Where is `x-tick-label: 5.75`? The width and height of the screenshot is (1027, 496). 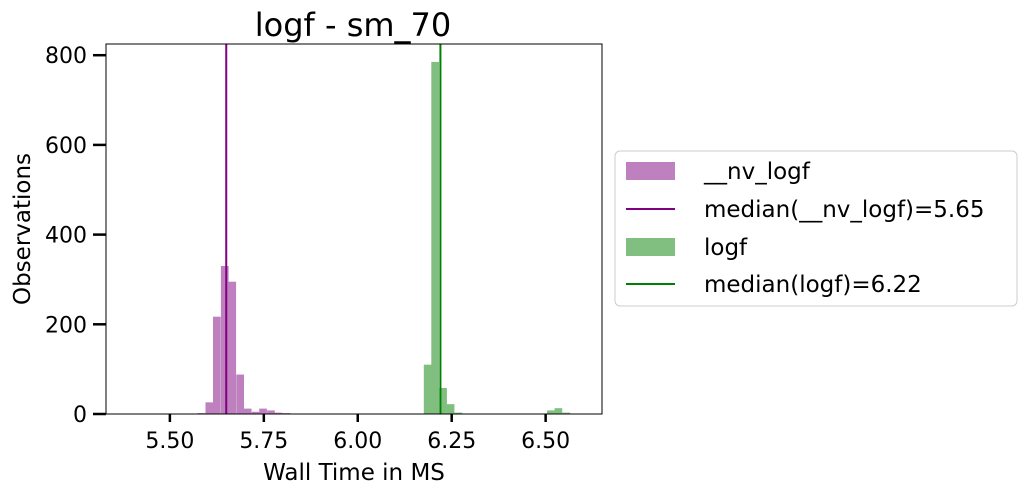
x-tick-label: 5.75 is located at coordinates (263, 441).